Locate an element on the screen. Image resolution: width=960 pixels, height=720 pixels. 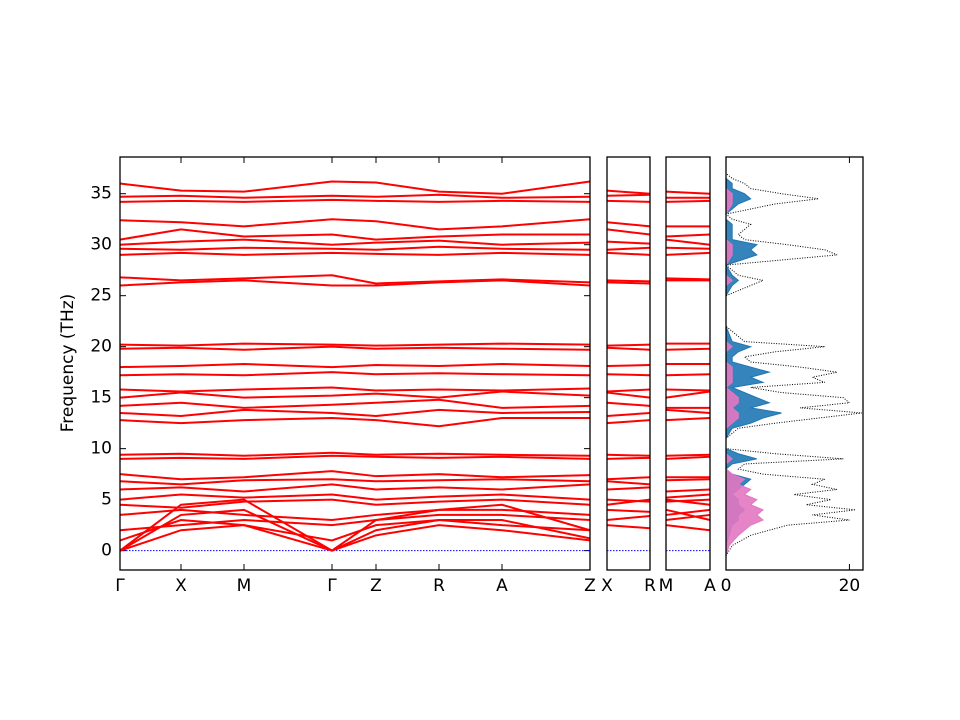
y-tick-label: 35 is located at coordinates (101, 194).